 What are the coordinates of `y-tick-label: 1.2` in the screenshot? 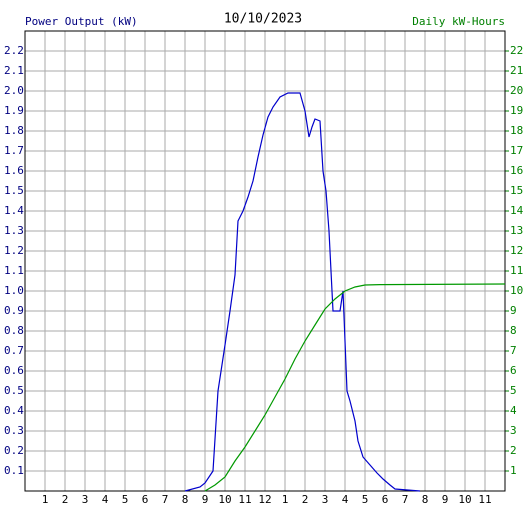 It's located at (14, 250).